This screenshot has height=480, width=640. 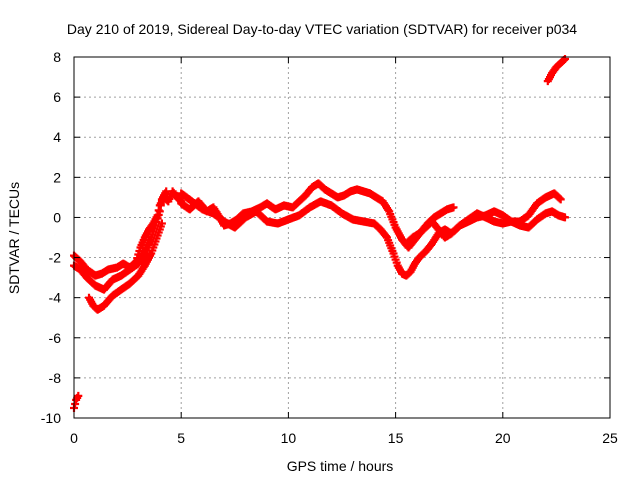 I want to click on series-track-f, so click(x=485, y=227).